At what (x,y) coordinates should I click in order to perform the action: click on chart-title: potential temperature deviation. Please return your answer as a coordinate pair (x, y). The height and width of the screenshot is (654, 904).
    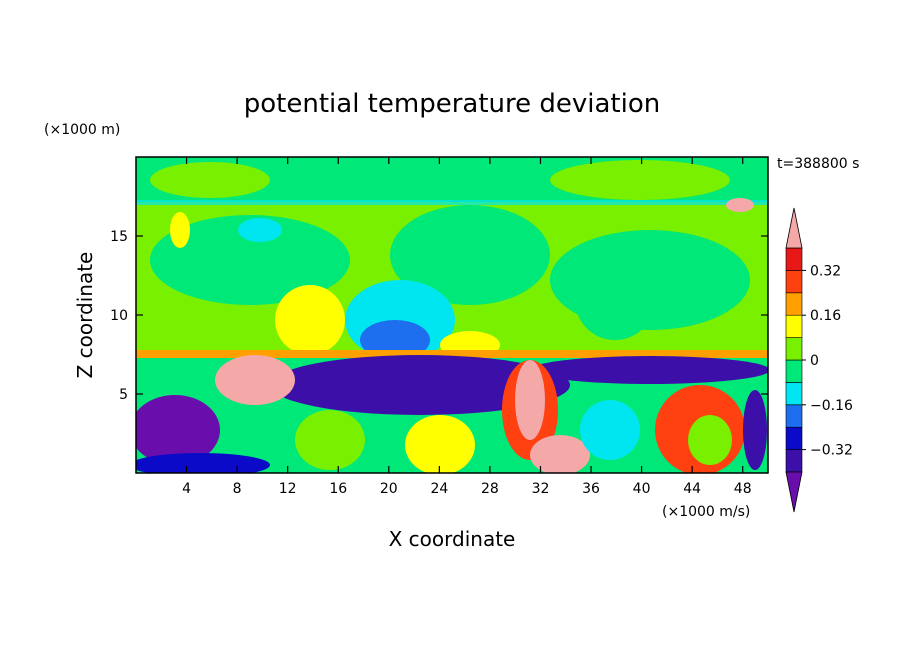
    Looking at the image, I should click on (452, 104).